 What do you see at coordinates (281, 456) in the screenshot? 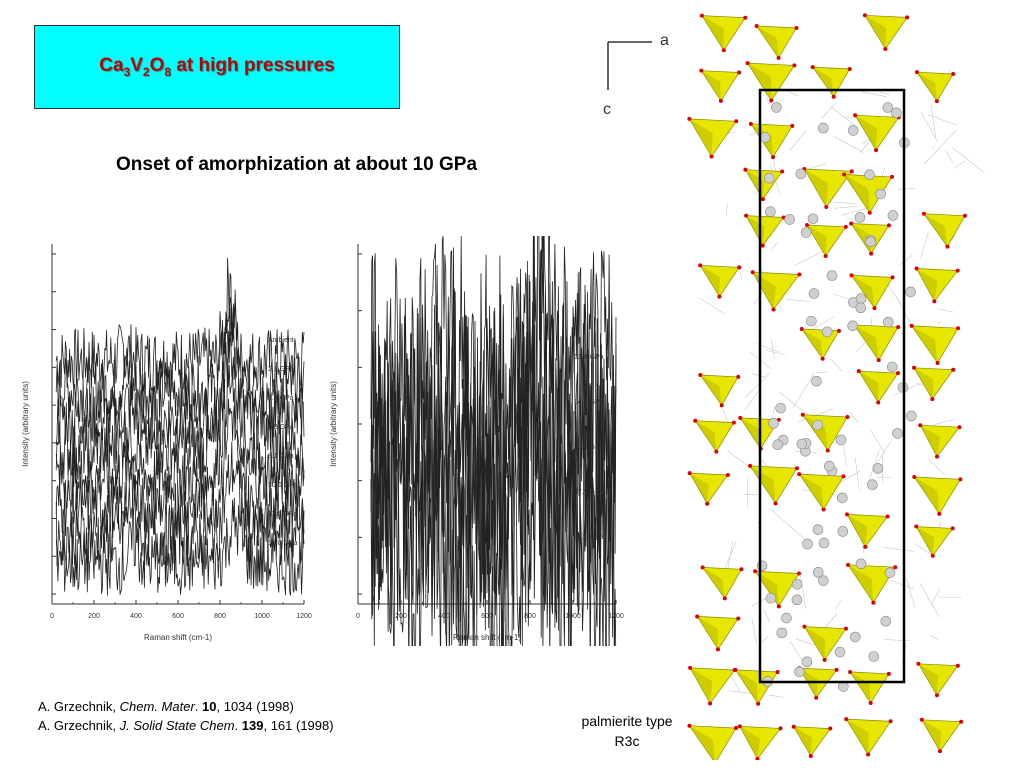
I see `series-label: 8.1 GPa` at bounding box center [281, 456].